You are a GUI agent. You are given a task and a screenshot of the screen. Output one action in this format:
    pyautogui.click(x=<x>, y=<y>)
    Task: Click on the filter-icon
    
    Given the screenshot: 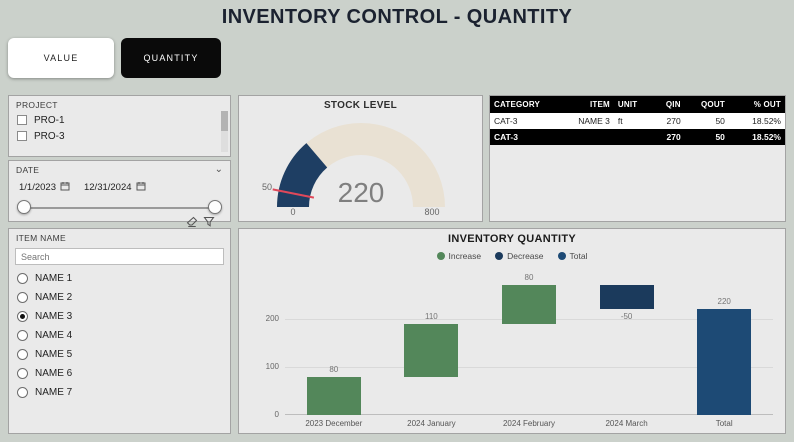 What is the action you would take?
    pyautogui.click(x=209, y=222)
    